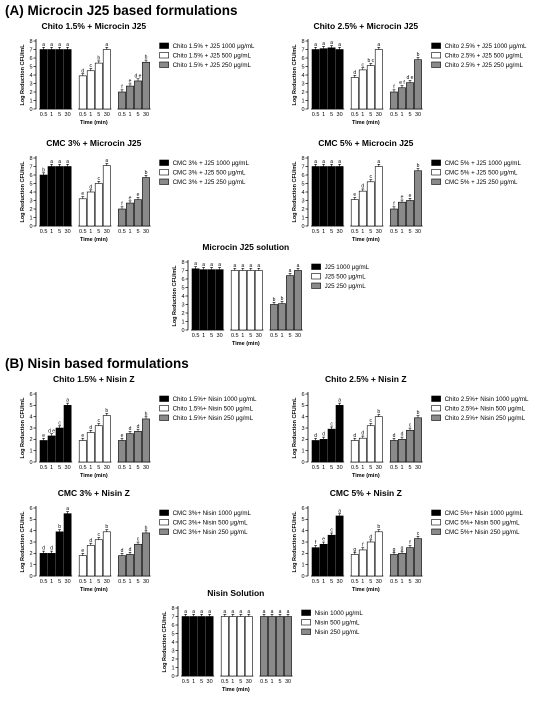 The image size is (550, 708). I want to click on legend-label: CMC 3%+ Nisin 1000 μg/mL, so click(212, 513).